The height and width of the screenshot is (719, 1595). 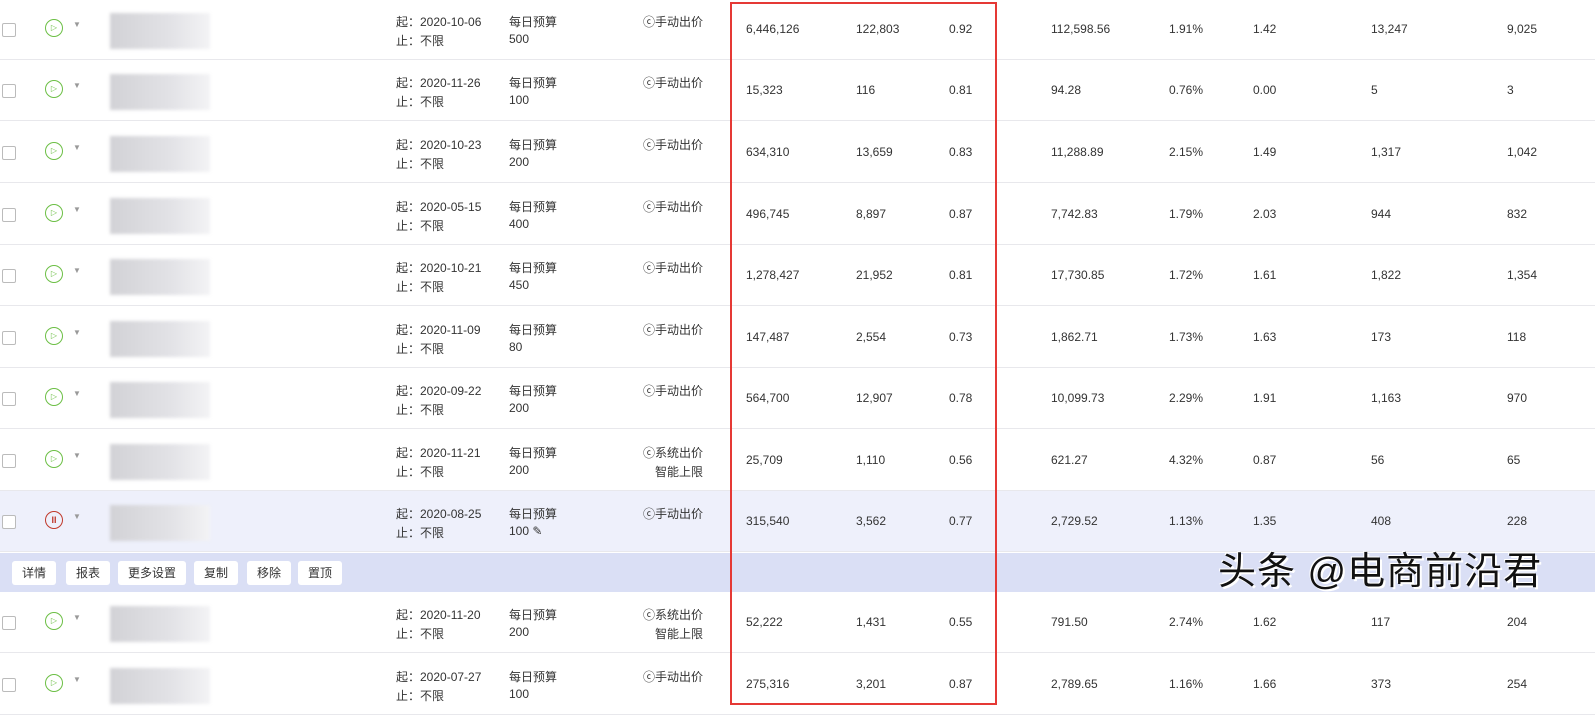 I want to click on start-date: 起：2020-10-21, so click(x=439, y=268).